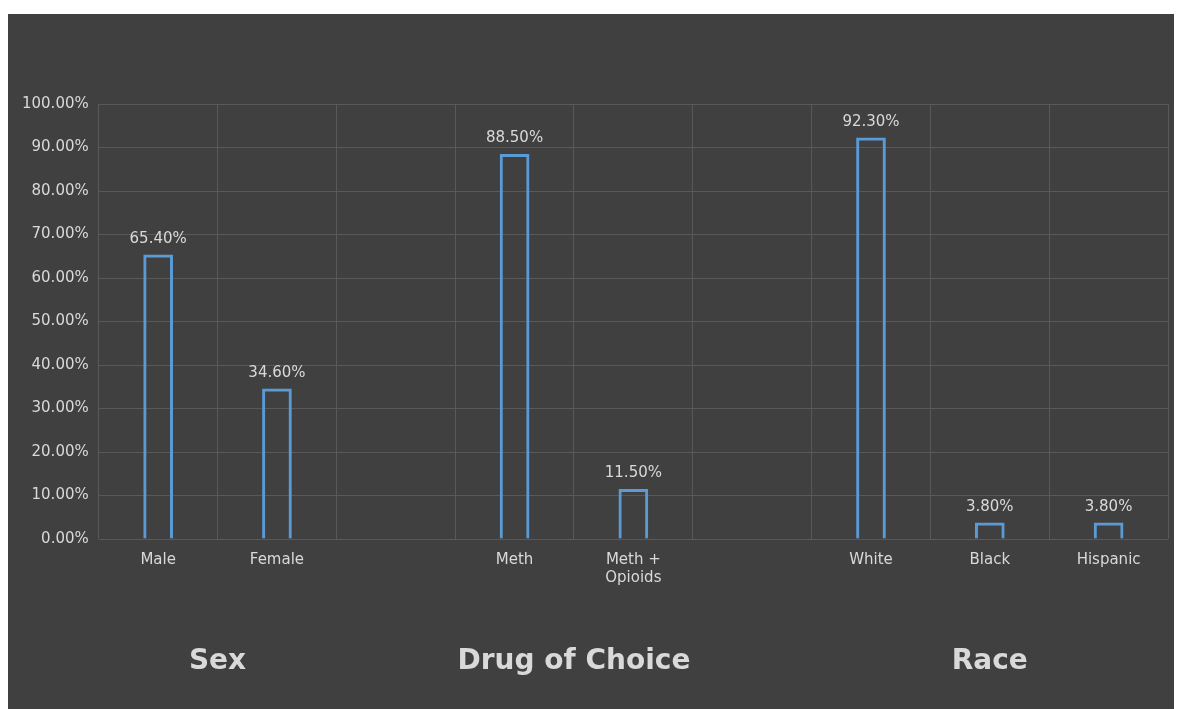  Describe the element at coordinates (633, 567) in the screenshot. I see `x-tick-label: Meth + Opioids` at that location.